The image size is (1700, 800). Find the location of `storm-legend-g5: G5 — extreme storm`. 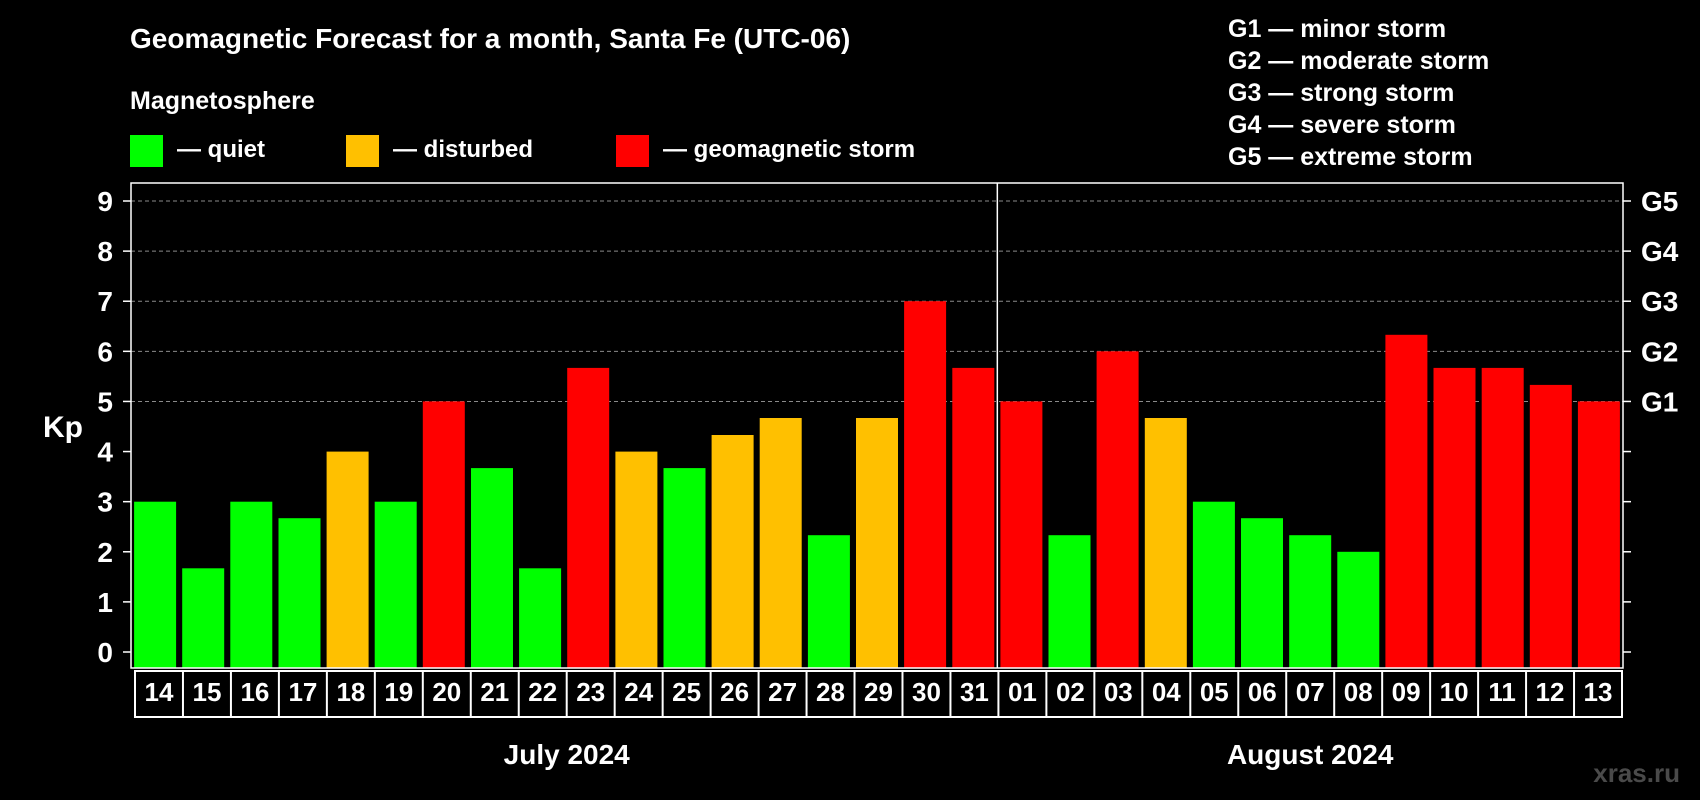

storm-legend-g5: G5 — extreme storm is located at coordinates (1350, 157).